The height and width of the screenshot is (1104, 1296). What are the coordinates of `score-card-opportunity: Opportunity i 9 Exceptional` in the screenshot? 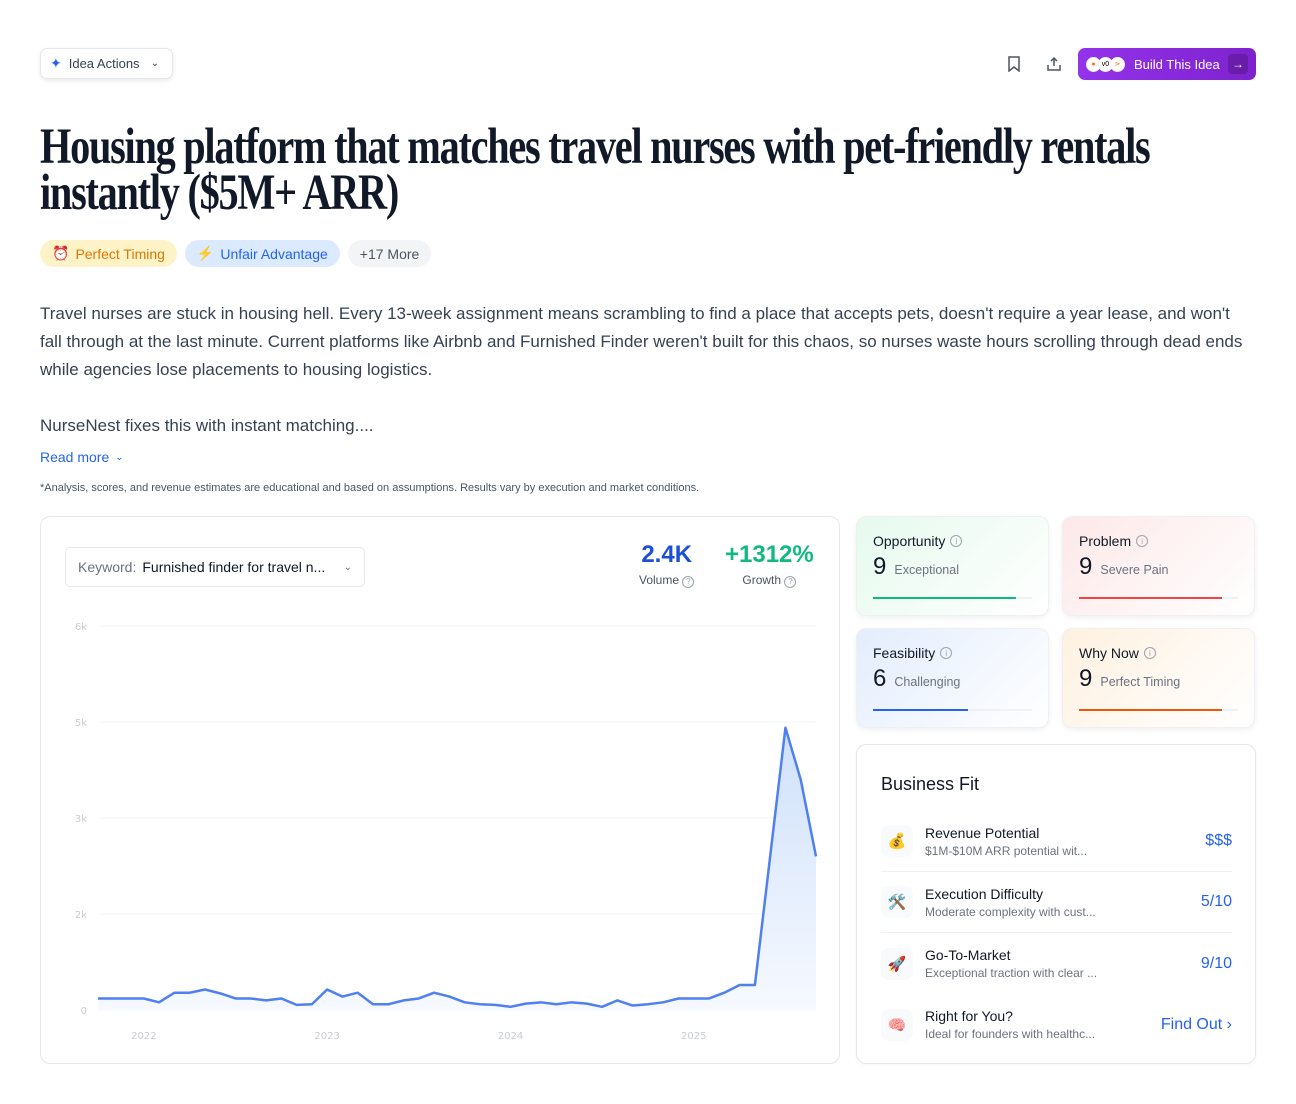 It's located at (952, 566).